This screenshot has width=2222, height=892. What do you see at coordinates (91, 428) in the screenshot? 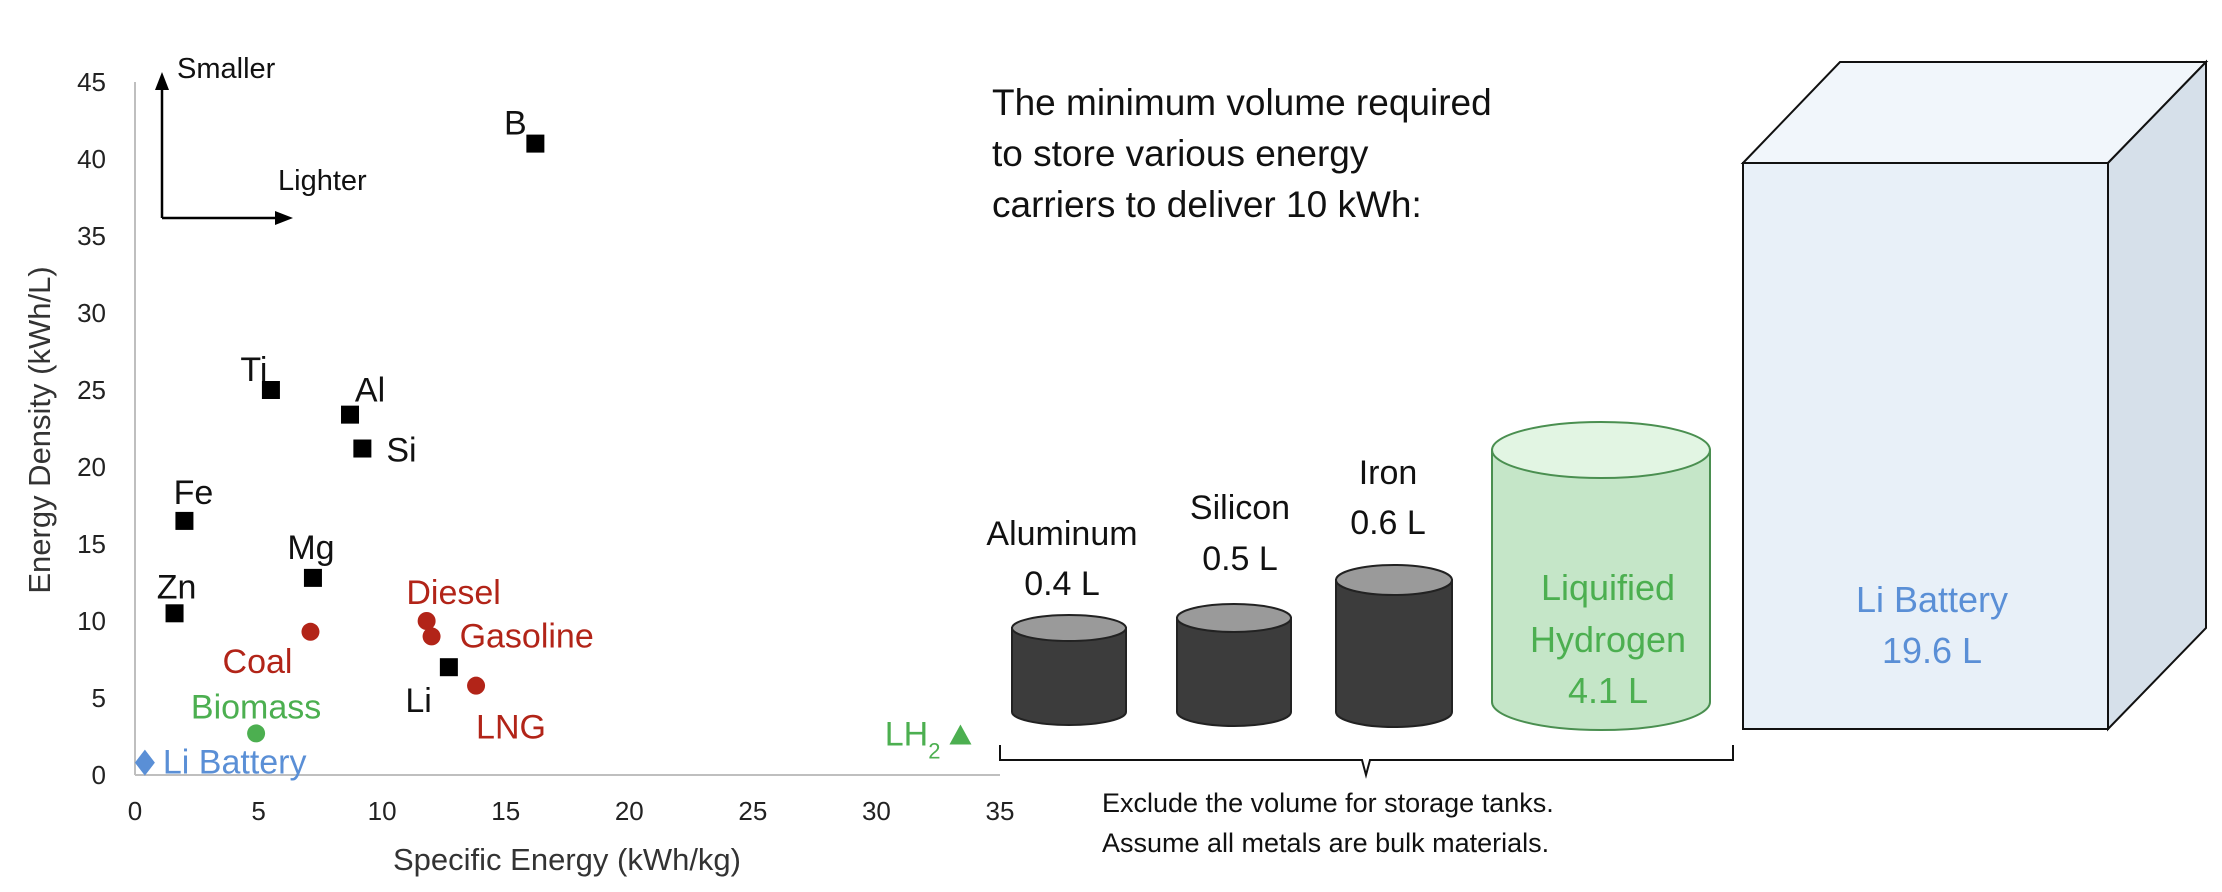
I see `y-tick-labels: 0 5 10 15 20 25 30 35 40 45` at bounding box center [91, 428].